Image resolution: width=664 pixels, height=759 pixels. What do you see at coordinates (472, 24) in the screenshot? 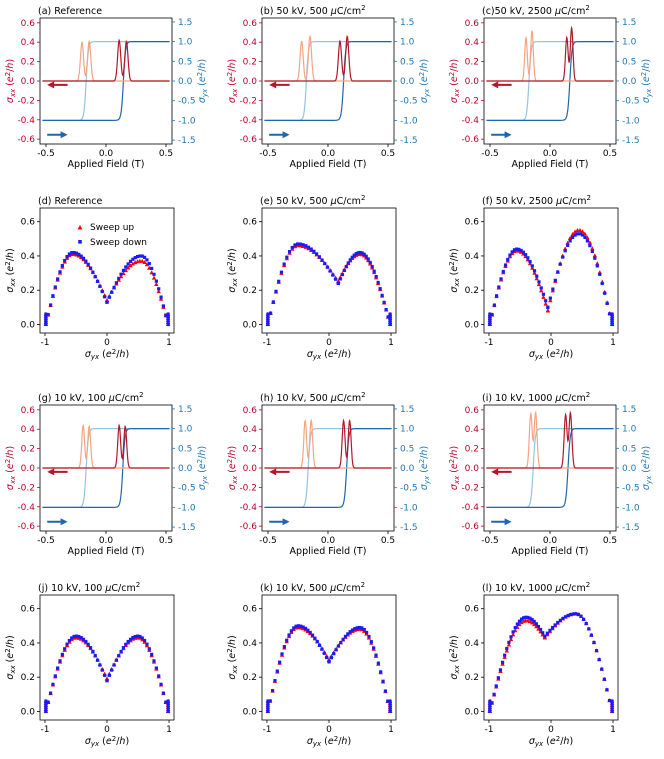
I see `y-left-tick-label: 0.6` at bounding box center [472, 24].